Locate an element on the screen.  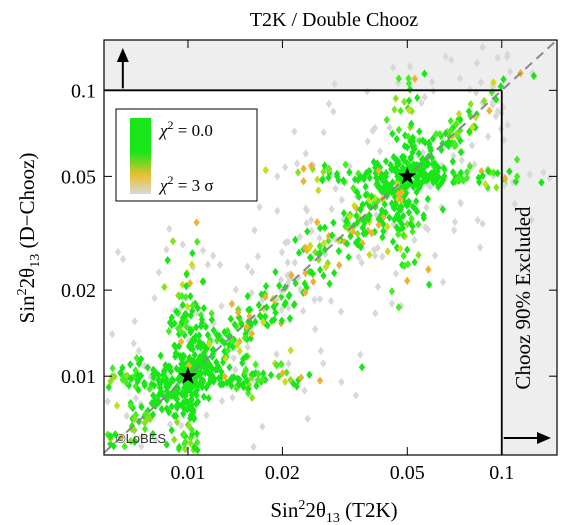
arrow-right-head is located at coordinates (544, 438).